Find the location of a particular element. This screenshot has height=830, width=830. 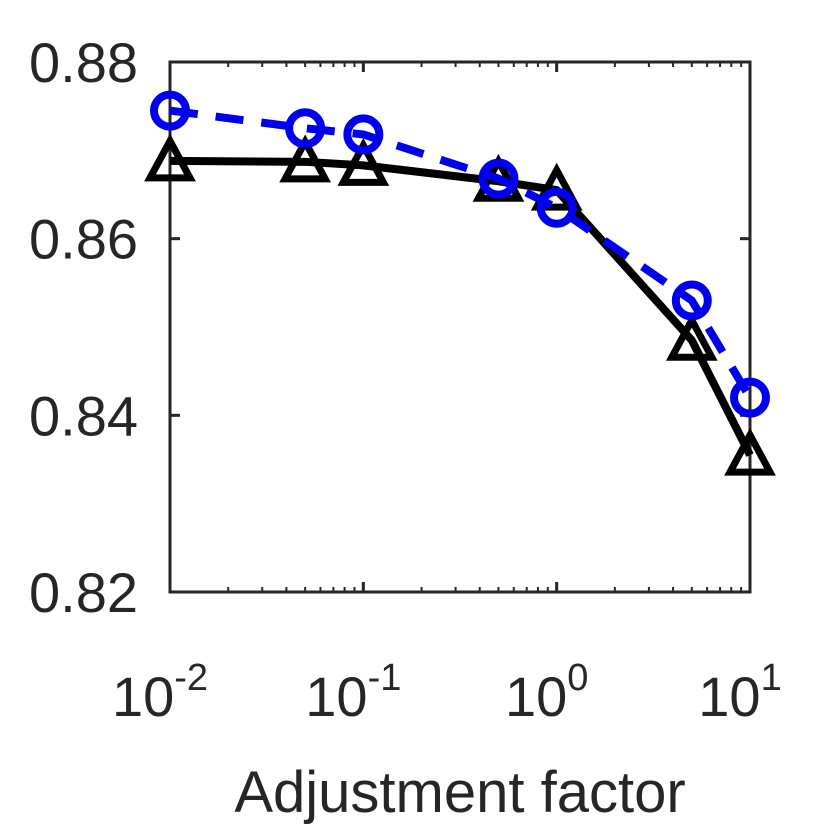

x-axis-label: Adjustment factor is located at coordinates (459, 792).